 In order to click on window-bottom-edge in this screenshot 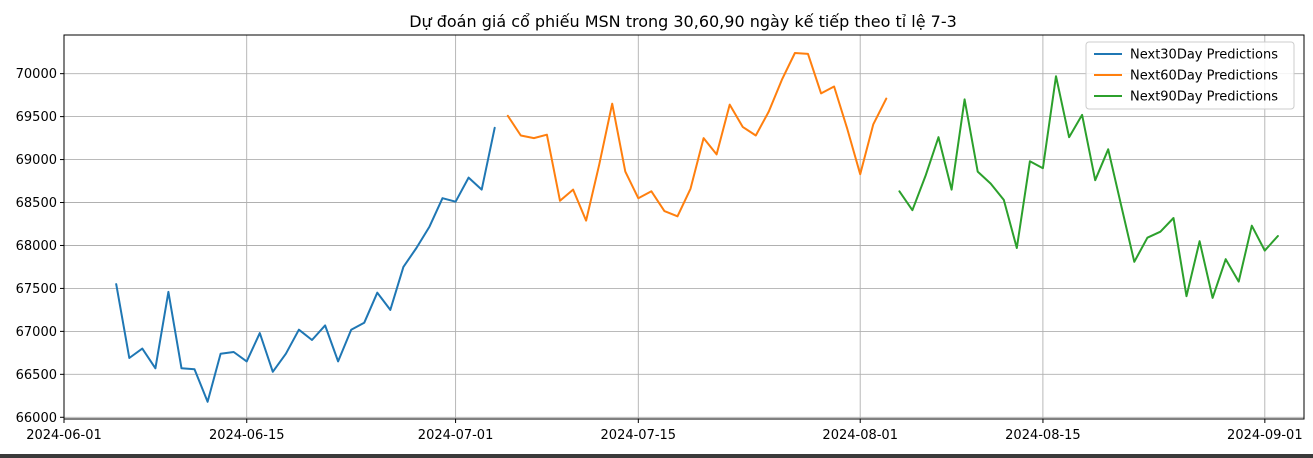, I will do `click(656, 456)`.